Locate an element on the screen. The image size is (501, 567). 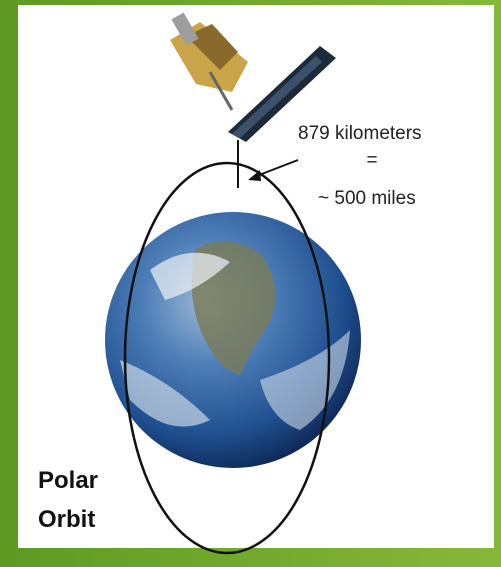
arrow is located at coordinates (273, 170).